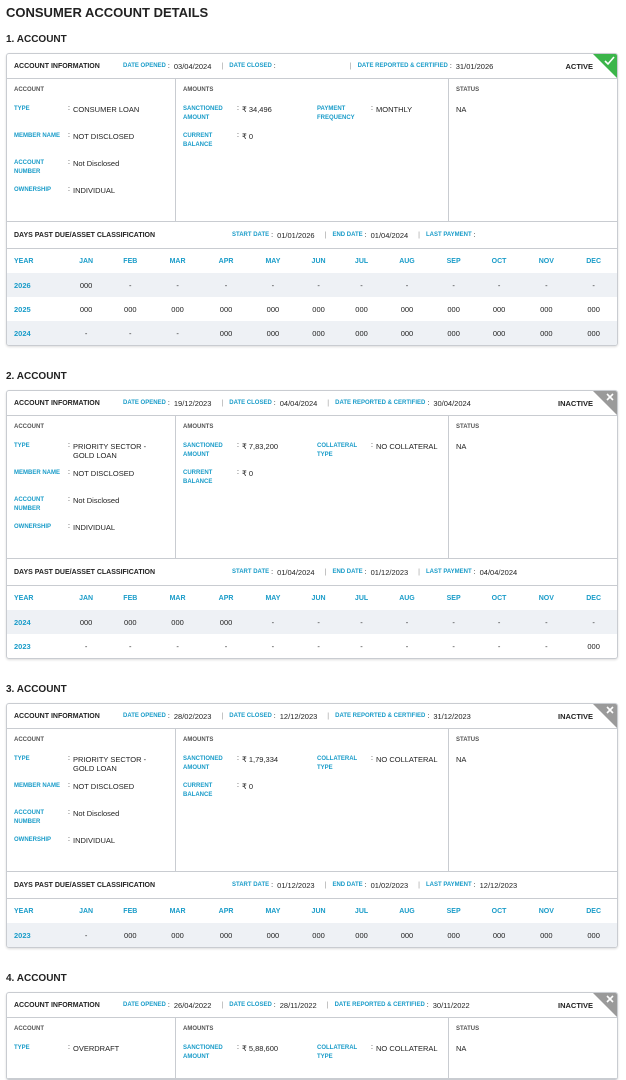 This screenshot has height=1080, width=626. Describe the element at coordinates (57, 403) in the screenshot. I see `info-label: ACCOUNT INFORMATION` at that location.